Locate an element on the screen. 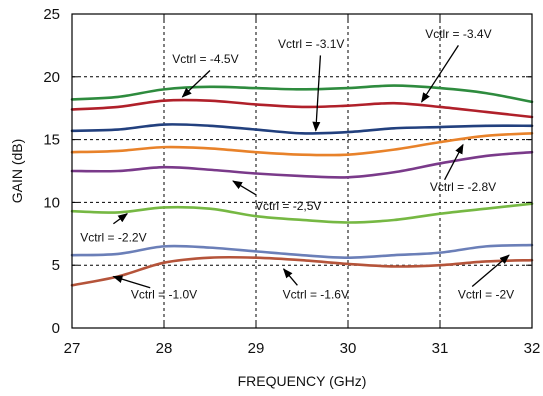  y-tick-label: 10 is located at coordinates (51, 202).